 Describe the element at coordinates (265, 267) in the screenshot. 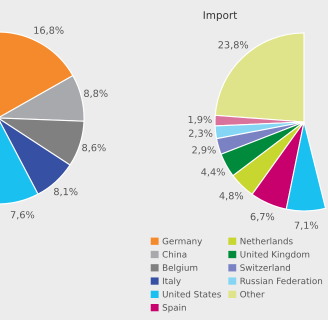

I see `legend-label: Switzerland` at that location.